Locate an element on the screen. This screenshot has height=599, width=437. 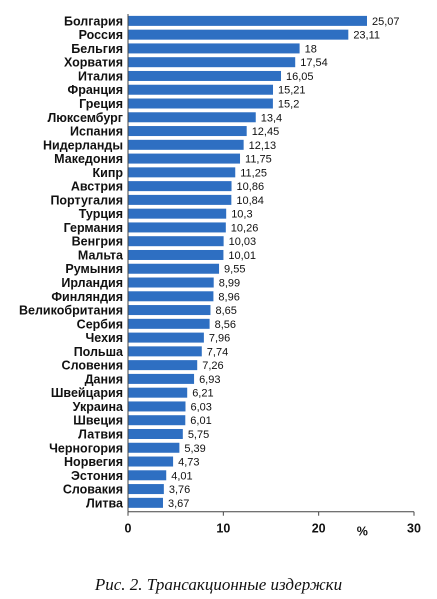
category-label: Венгрия is located at coordinates (97, 242).